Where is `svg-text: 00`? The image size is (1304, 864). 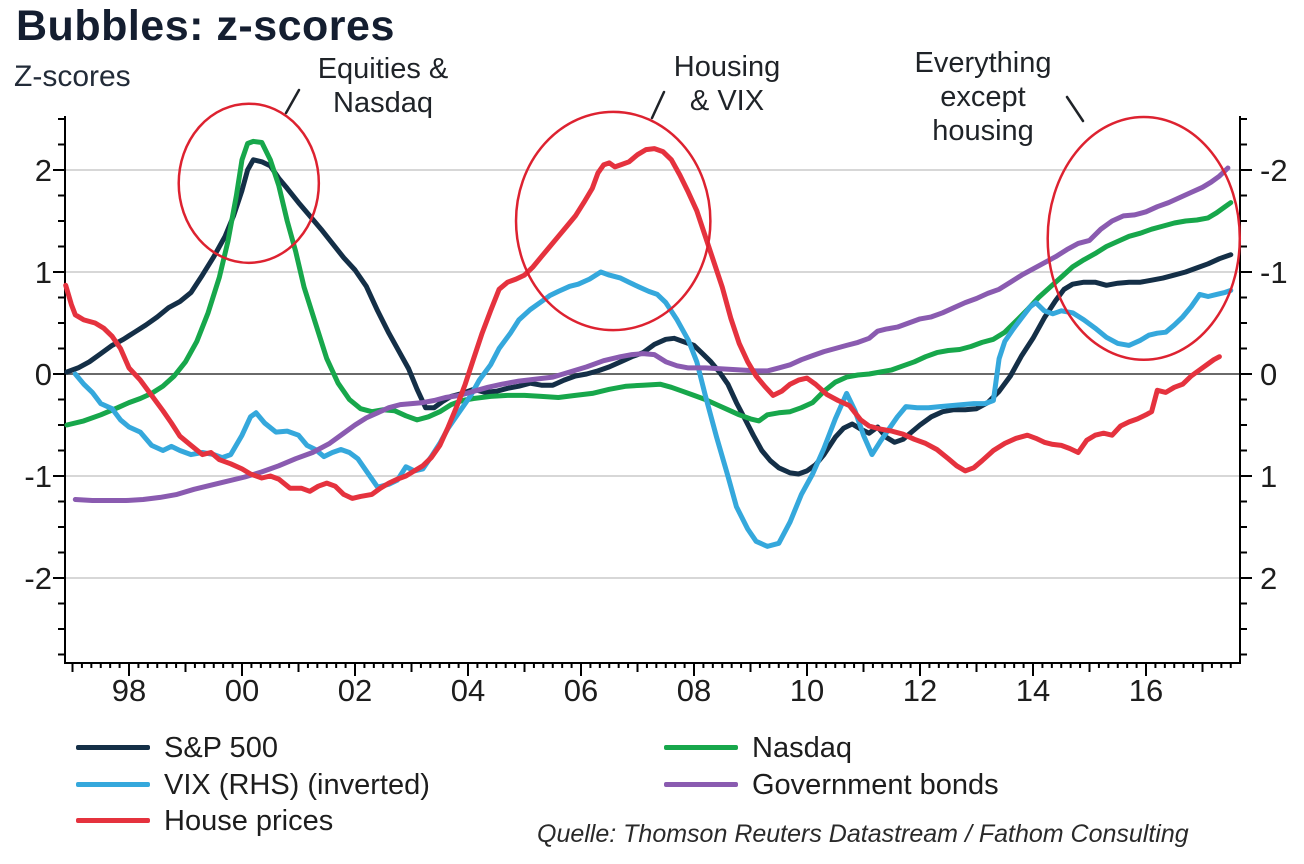 svg-text: 00 is located at coordinates (242, 690).